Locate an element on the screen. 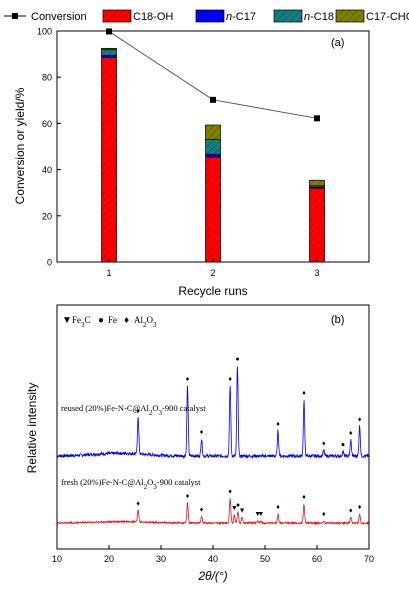 The image size is (409, 589). legend-label-c17-cho-part: C17-CHO is located at coordinates (387, 17).